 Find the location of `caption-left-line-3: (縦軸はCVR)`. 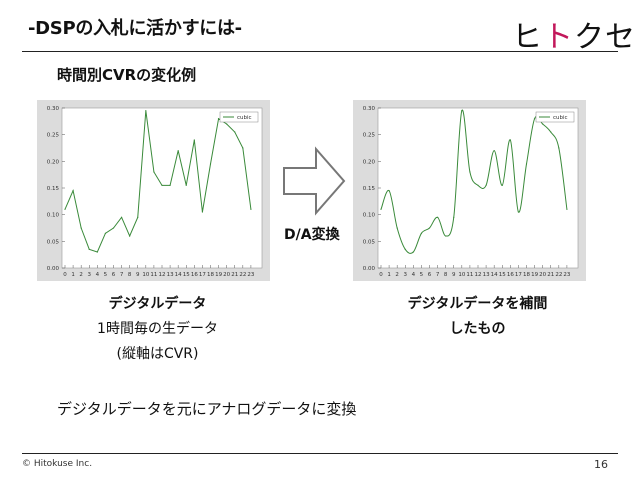

caption-left-line-3: (縦軸はCVR) is located at coordinates (157, 354).